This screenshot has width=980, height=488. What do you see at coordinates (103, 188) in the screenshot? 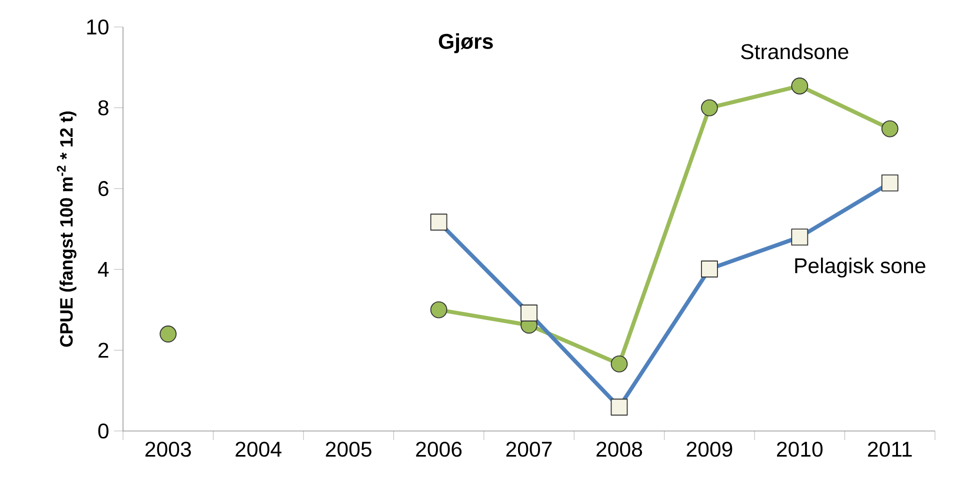
I see `y-tick-label: 6` at bounding box center [103, 188].